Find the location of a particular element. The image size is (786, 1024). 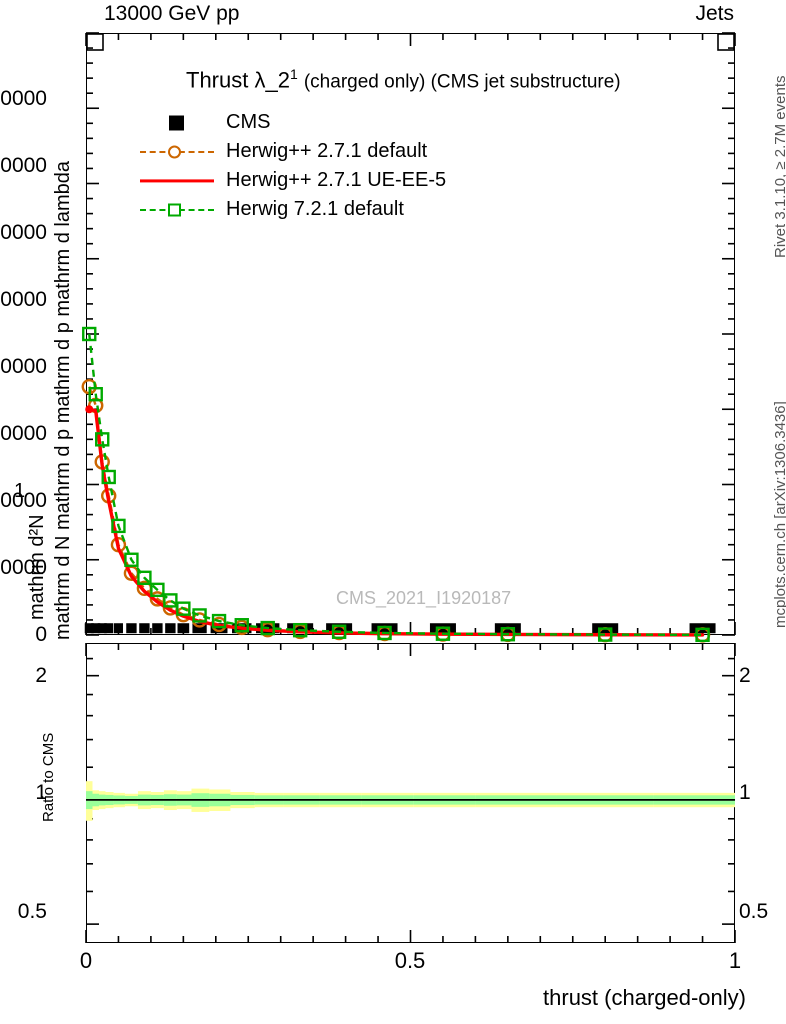

plot-title-rest: (charged only) (CMS jet substructure) is located at coordinates (462, 82).